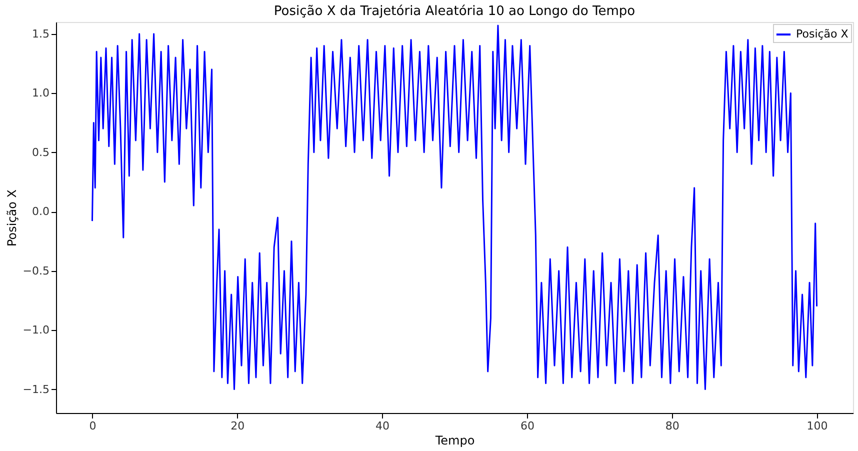 This screenshot has height=451, width=858. I want to click on x-tick-label: 60, so click(527, 426).